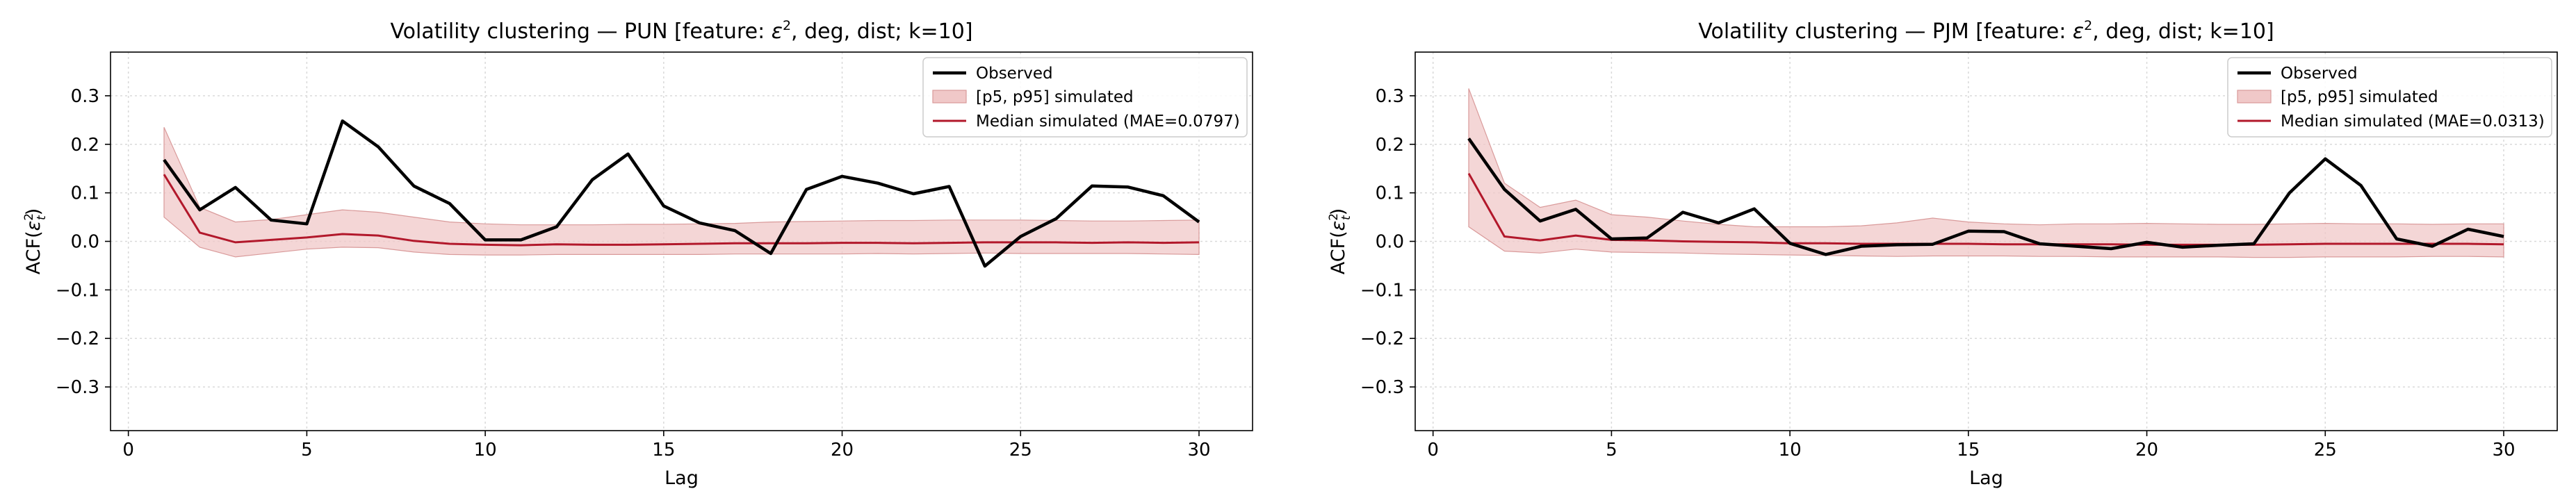  What do you see at coordinates (2413, 122) in the screenshot?
I see `legend-label-median: Median simulated (MAE=0.0313)` at bounding box center [2413, 122].